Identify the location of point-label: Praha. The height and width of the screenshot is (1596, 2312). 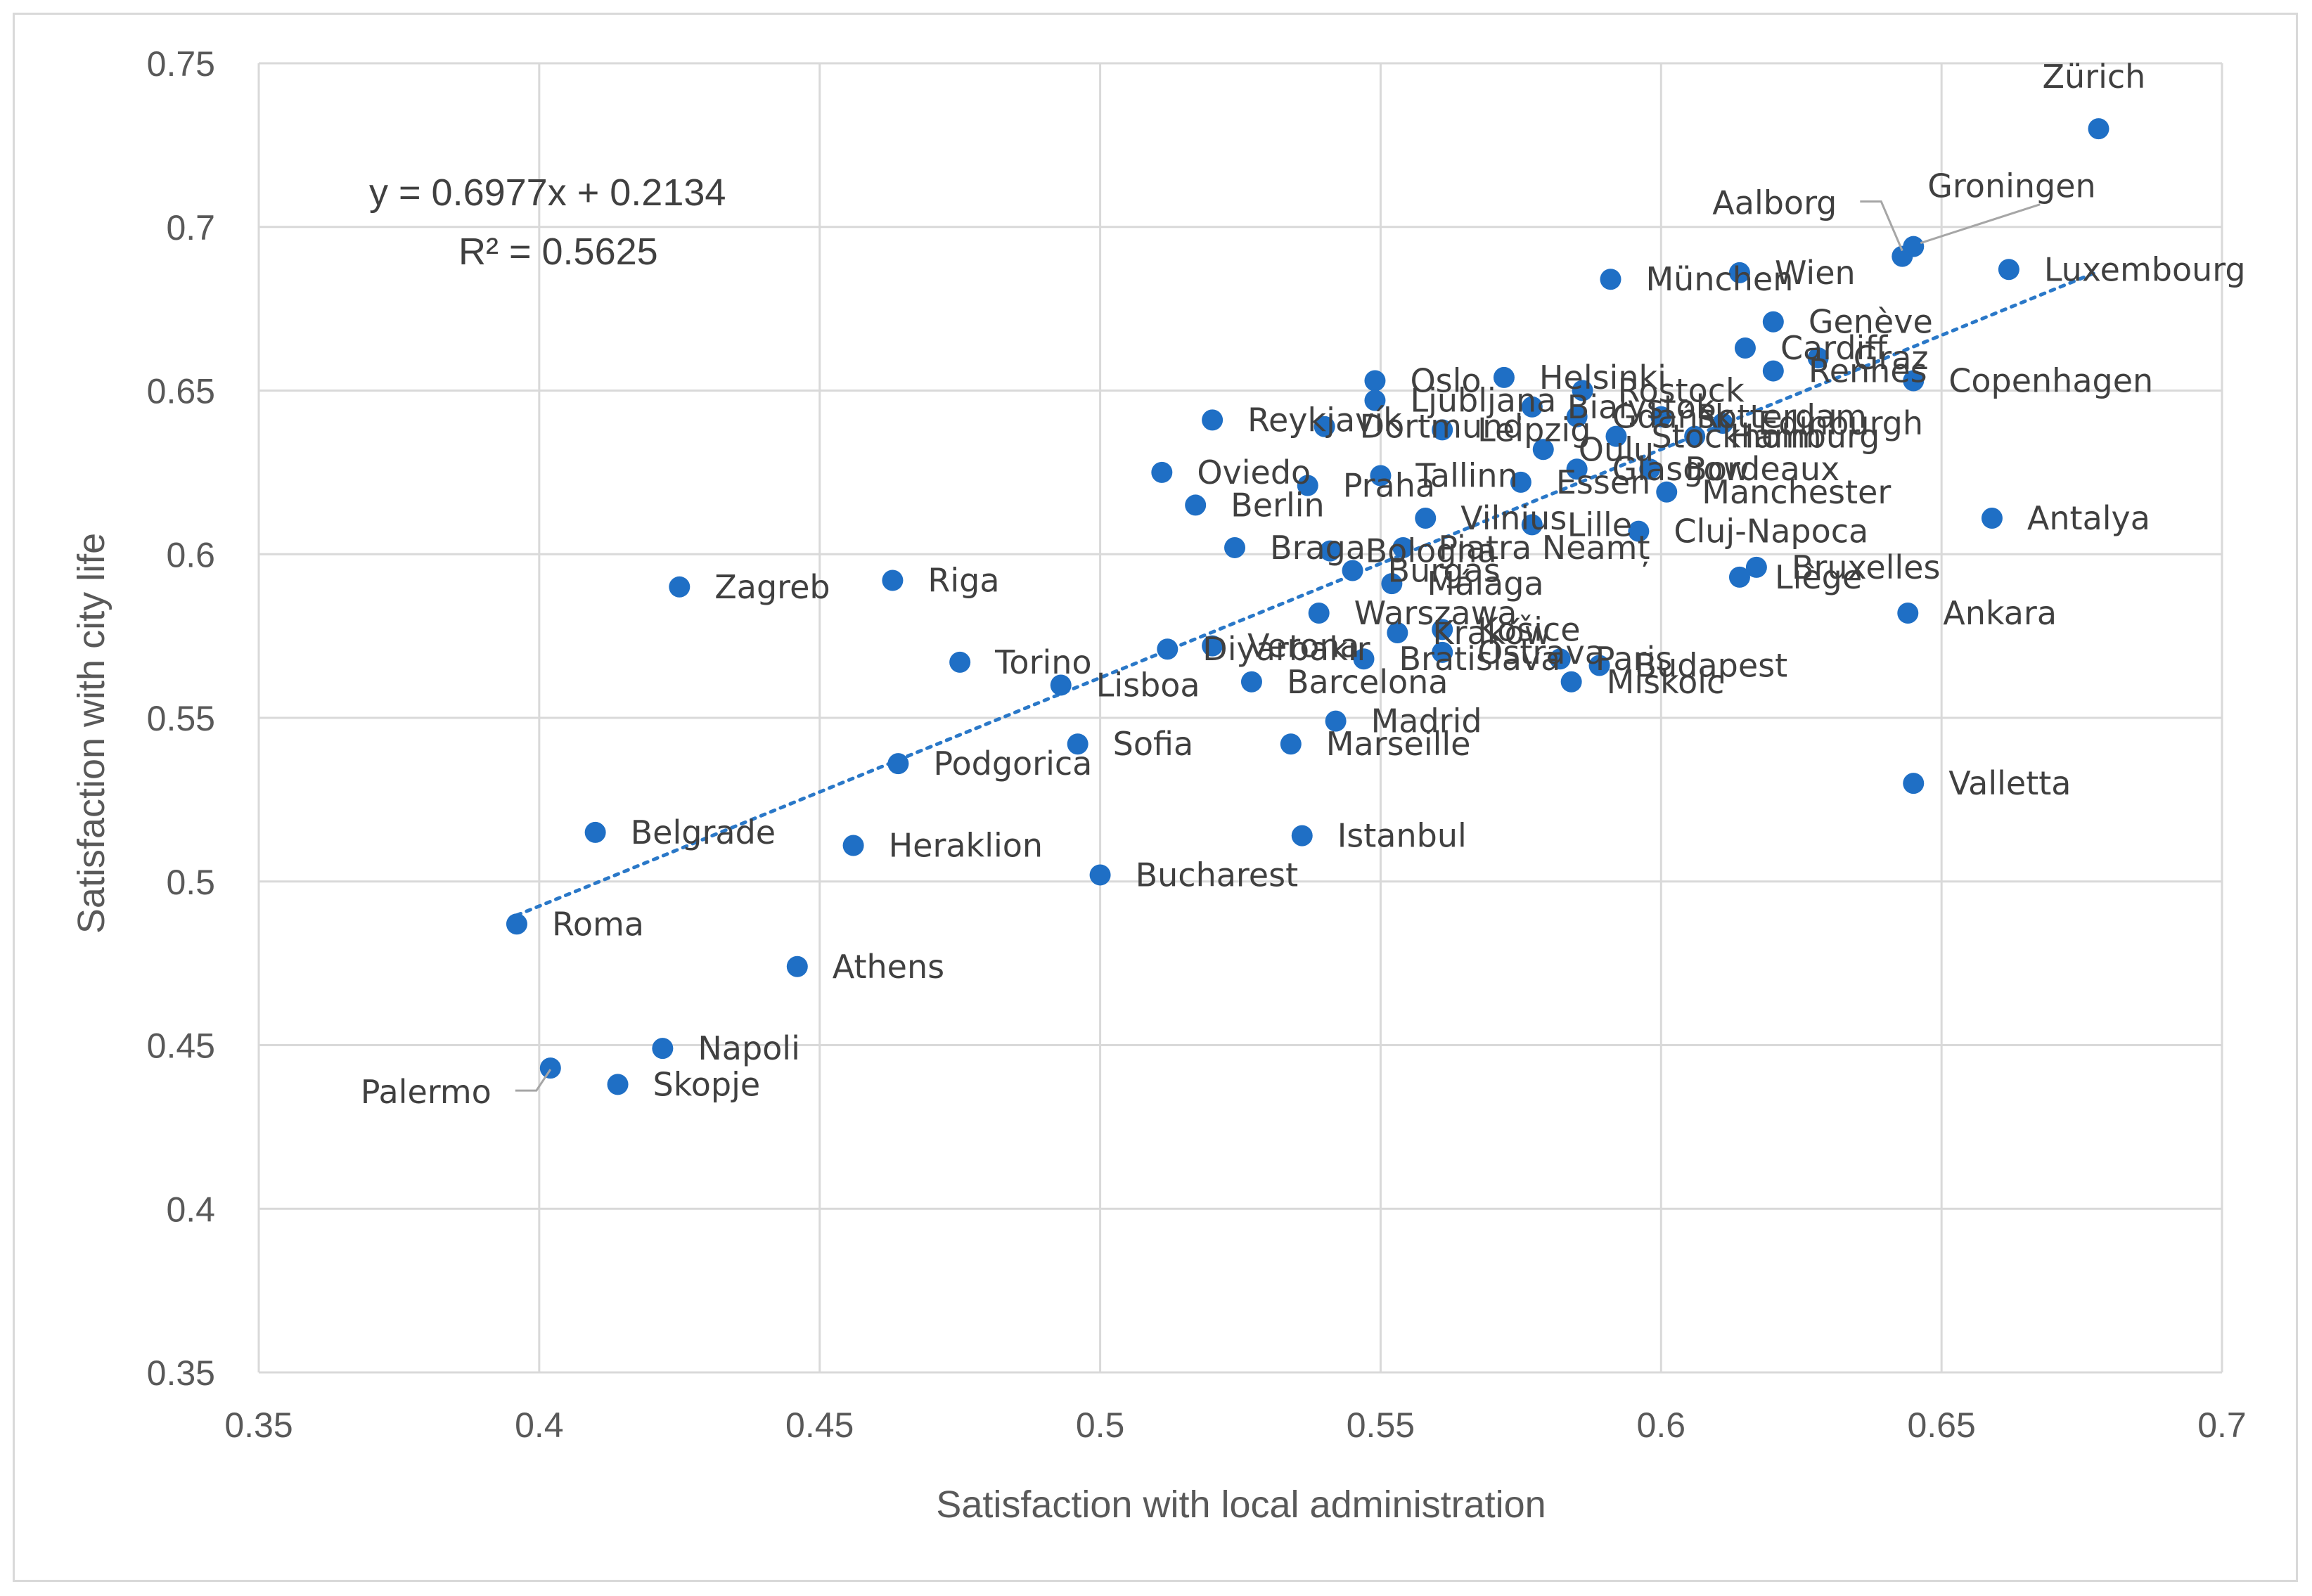
(1389, 485).